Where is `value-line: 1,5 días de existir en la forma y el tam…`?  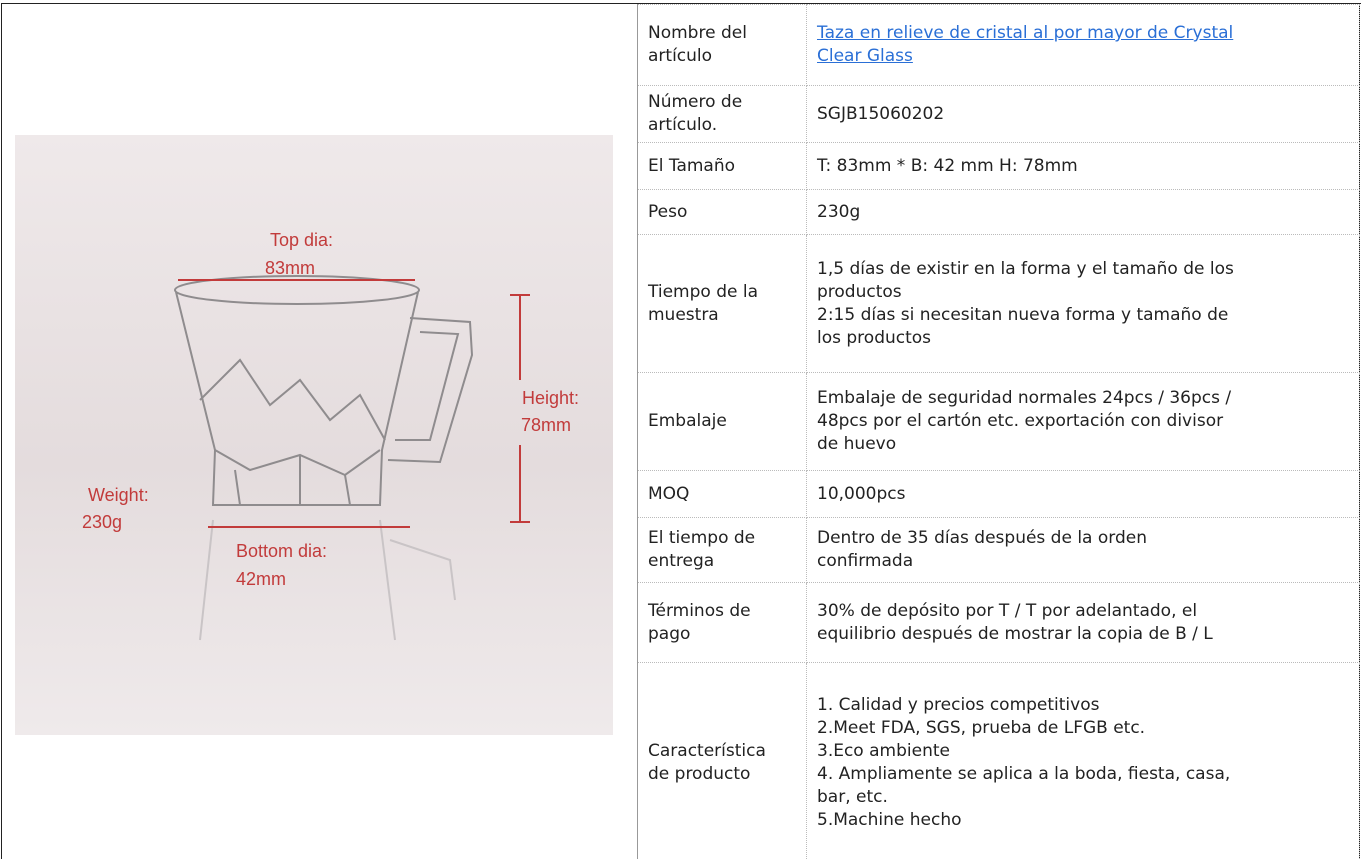 value-line: 1,5 días de existir en la forma y el tam… is located at coordinates (1025, 268).